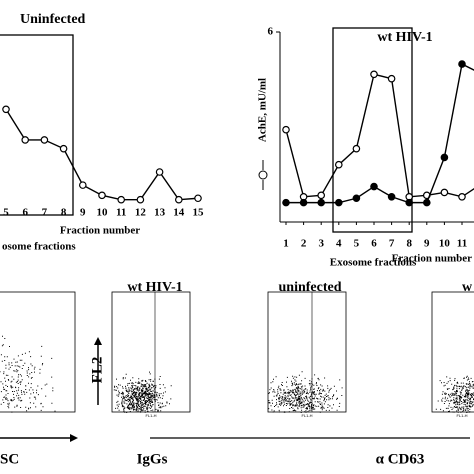 This screenshot has width=474, height=474. What do you see at coordinates (152, 459) in the screenshot?
I see `x-axis-label: IgGs` at bounding box center [152, 459].